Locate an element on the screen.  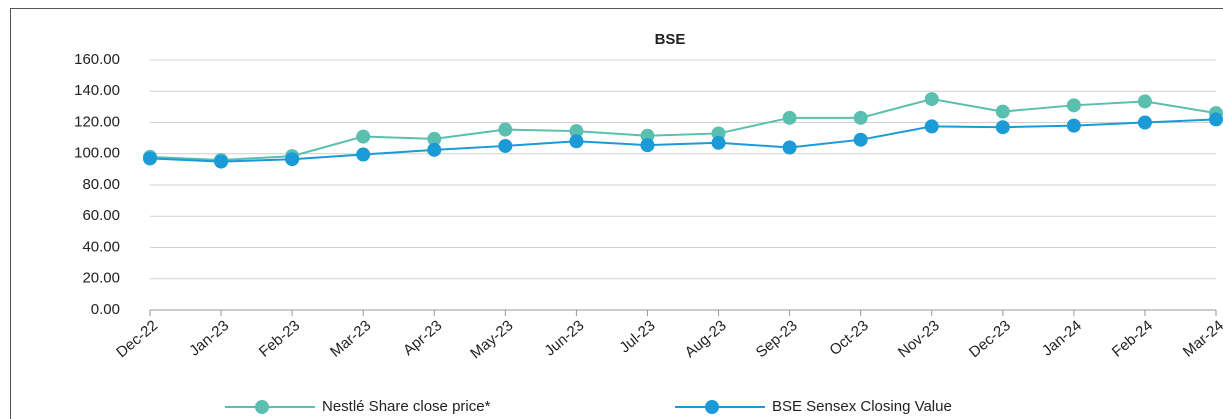
y-tick-label: 20.00 is located at coordinates (101, 278).